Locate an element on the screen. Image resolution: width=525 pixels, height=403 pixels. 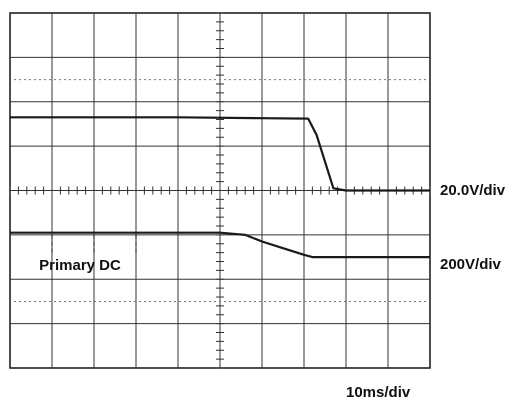
lower-trace-scale-label: 200V/div is located at coordinates (470, 264).